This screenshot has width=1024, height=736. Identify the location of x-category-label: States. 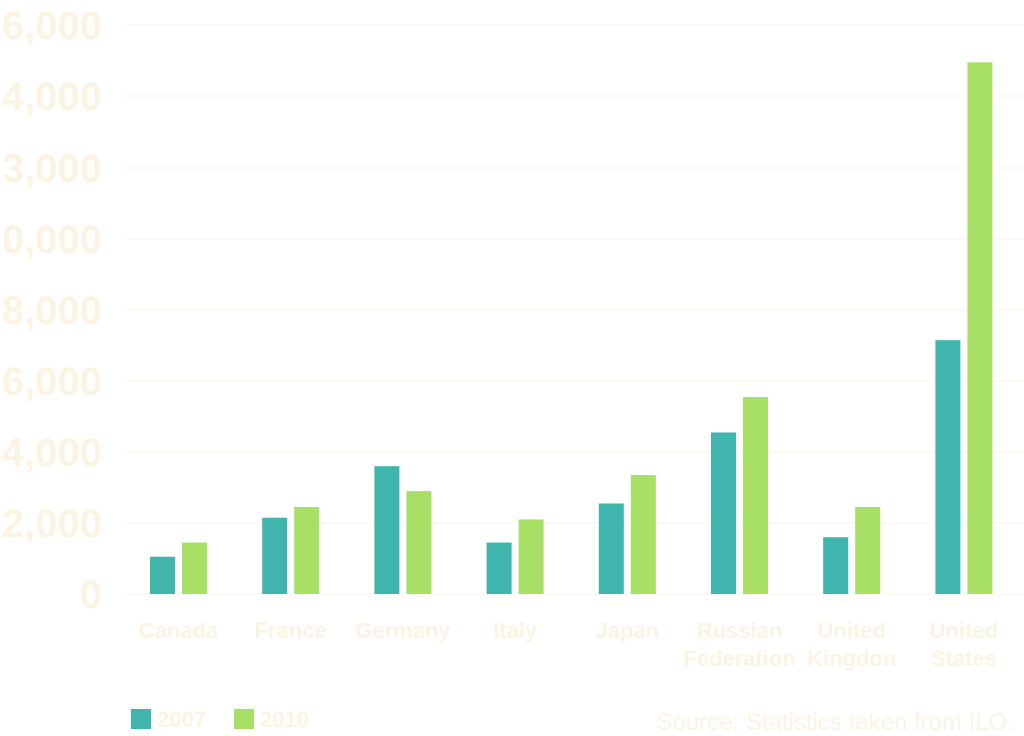
(964, 658).